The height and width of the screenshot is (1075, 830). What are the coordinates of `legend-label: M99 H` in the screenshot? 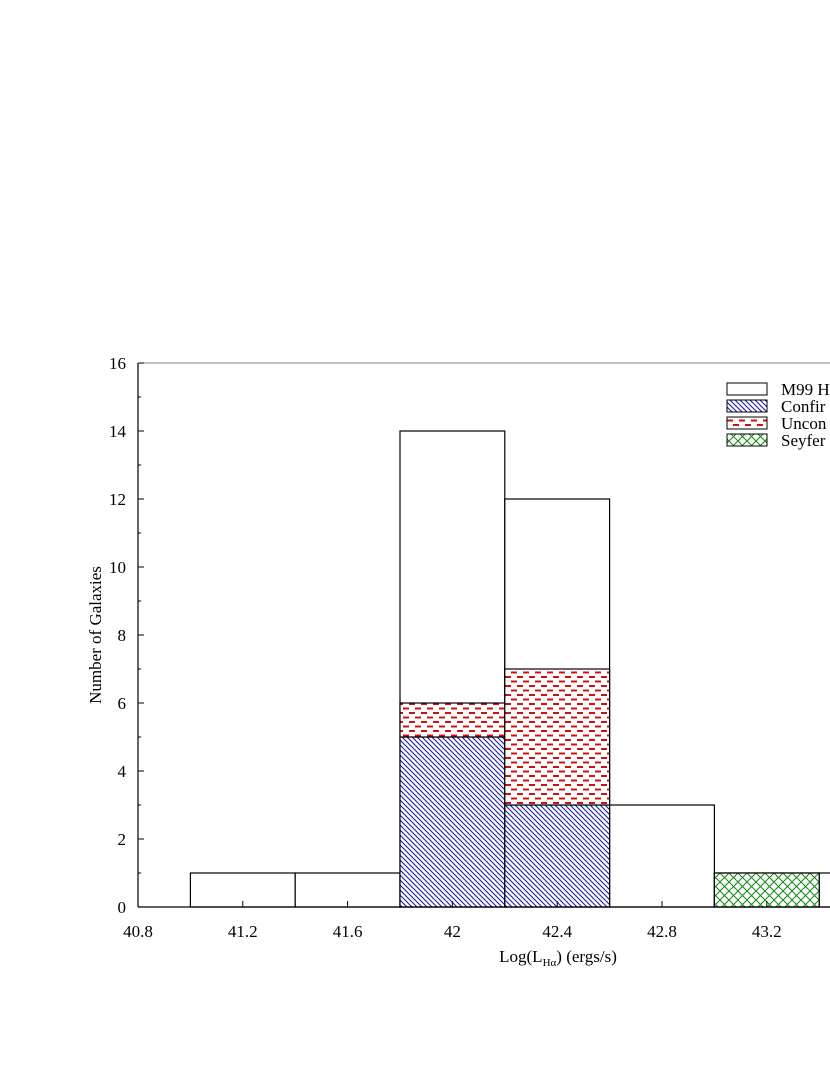 It's located at (805, 389).